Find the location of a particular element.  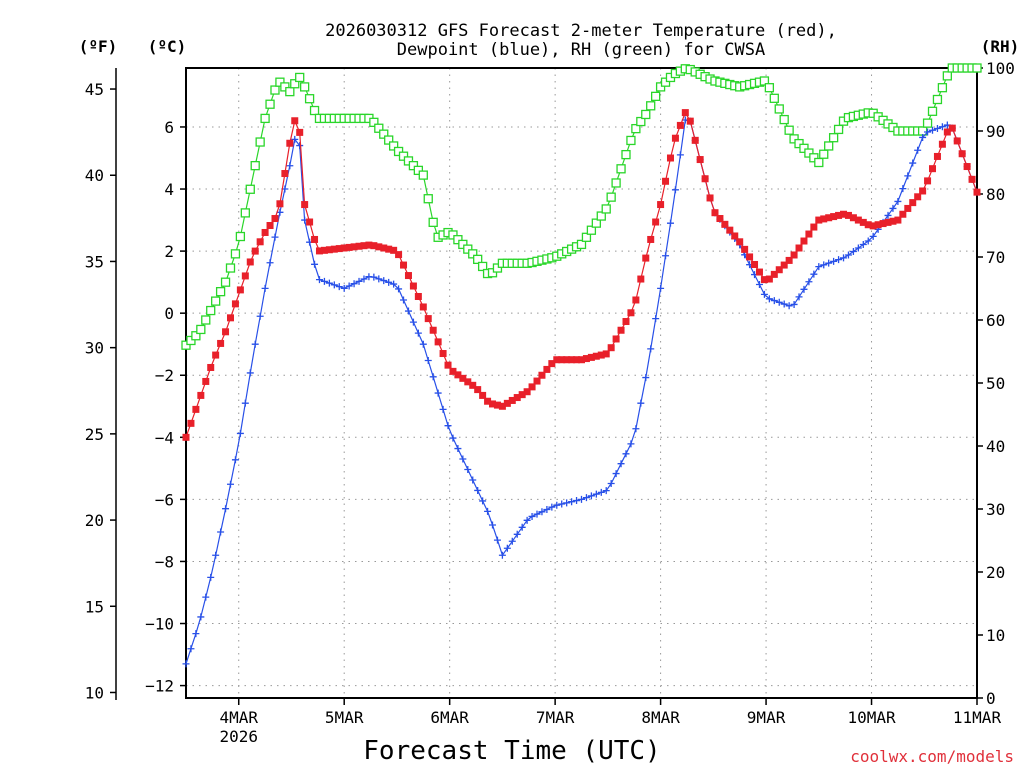

celsius-tick-label: 0 is located at coordinates (169, 313).